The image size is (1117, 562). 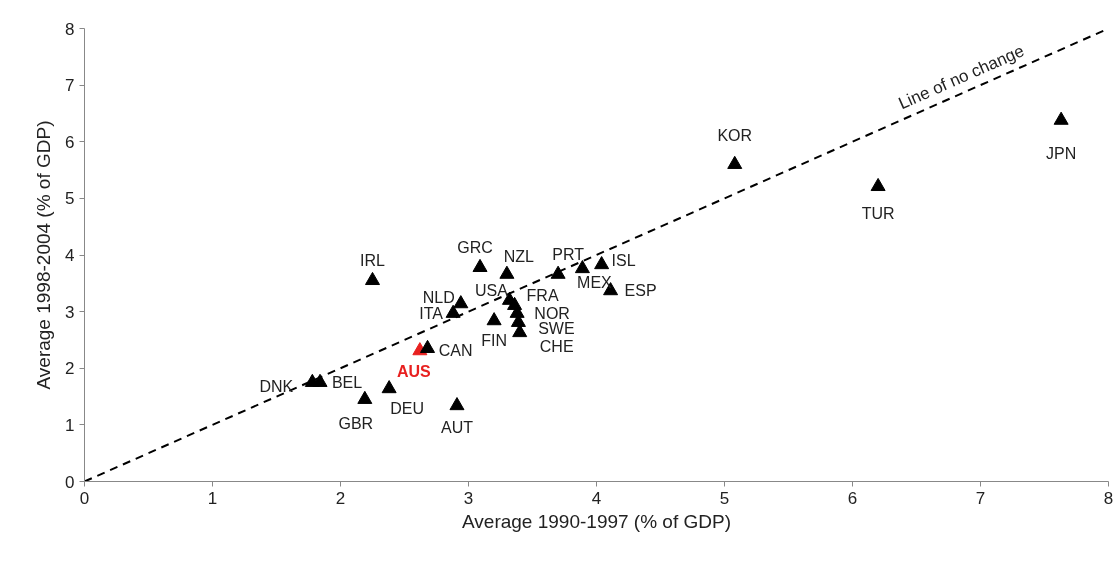 I want to click on annotation: NOR, so click(x=552, y=313).